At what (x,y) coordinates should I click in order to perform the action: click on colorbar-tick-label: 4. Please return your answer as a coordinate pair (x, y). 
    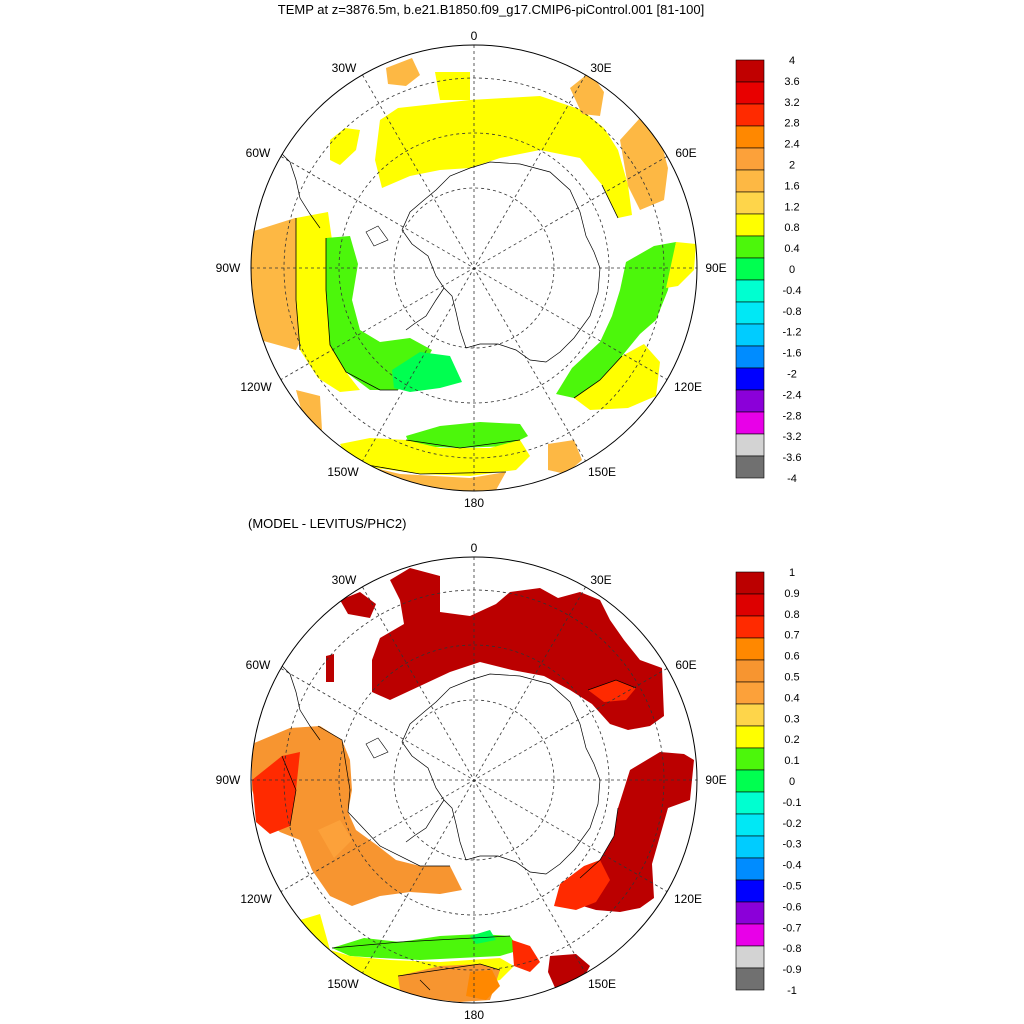
    Looking at the image, I should click on (792, 61).